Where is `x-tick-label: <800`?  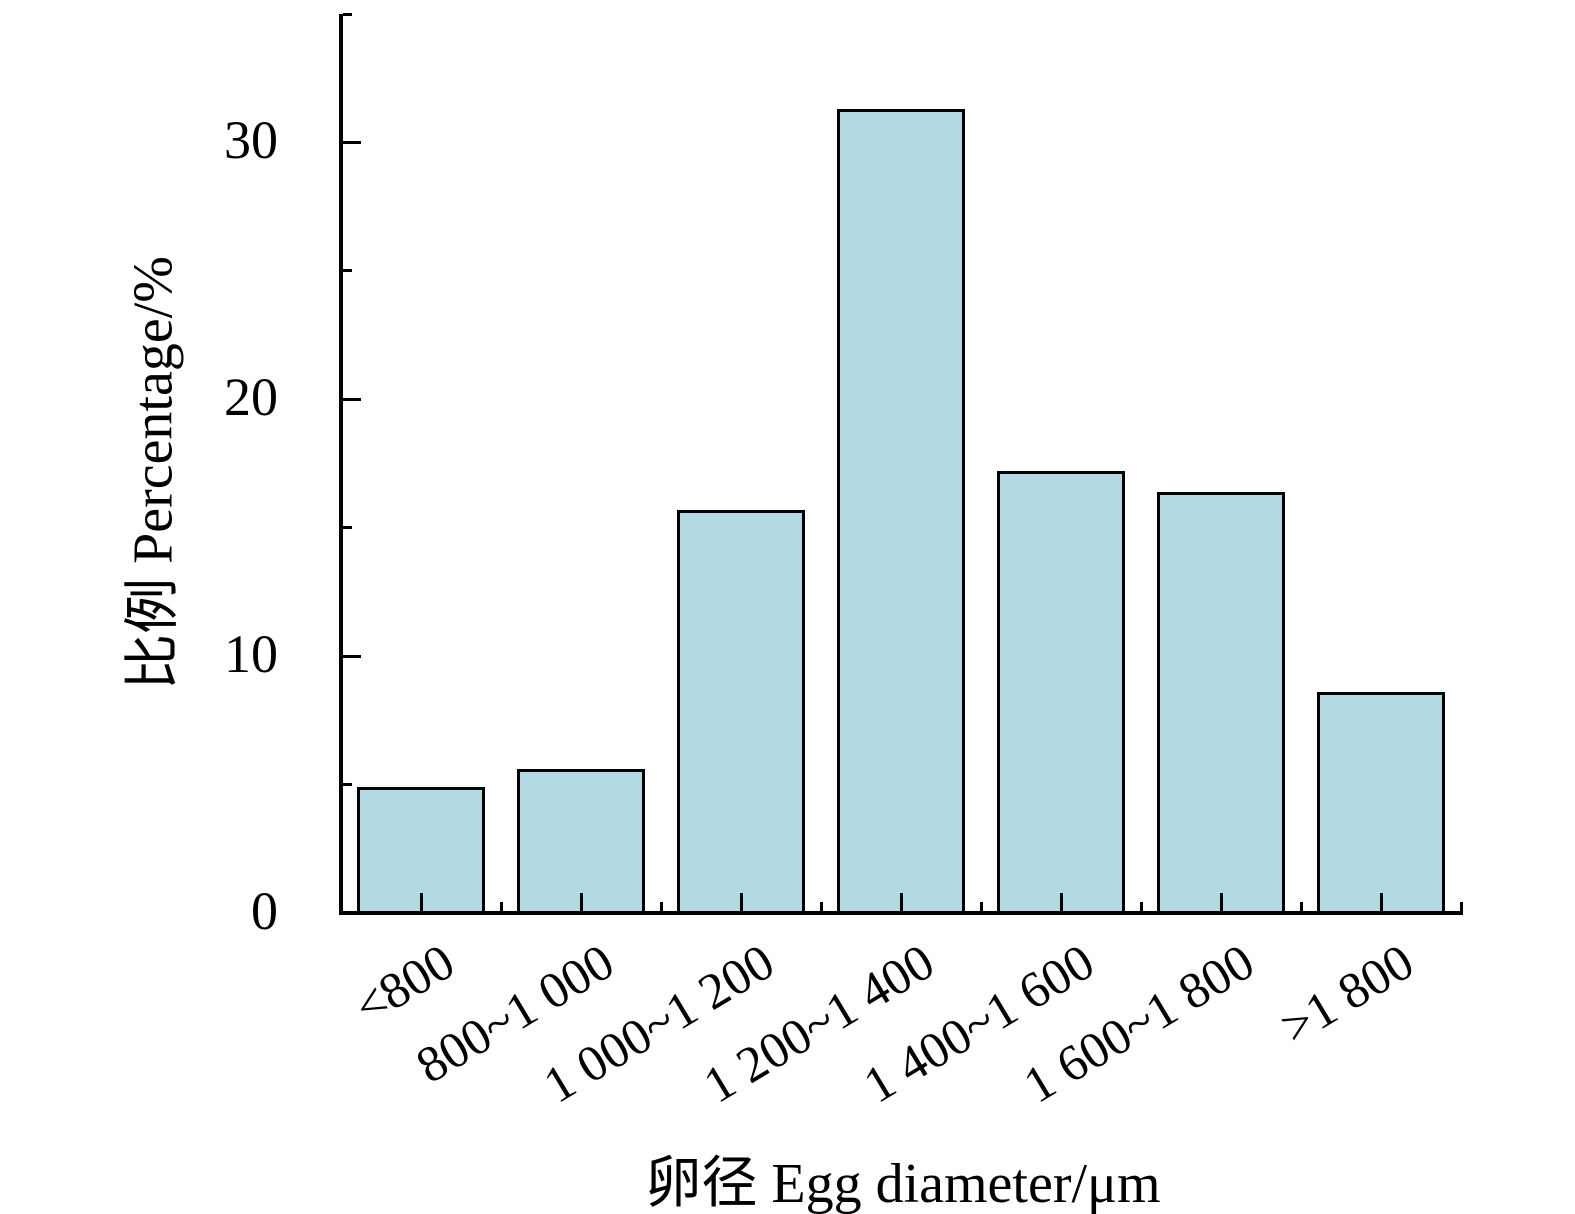 x-tick-label: <800 is located at coordinates (404, 985).